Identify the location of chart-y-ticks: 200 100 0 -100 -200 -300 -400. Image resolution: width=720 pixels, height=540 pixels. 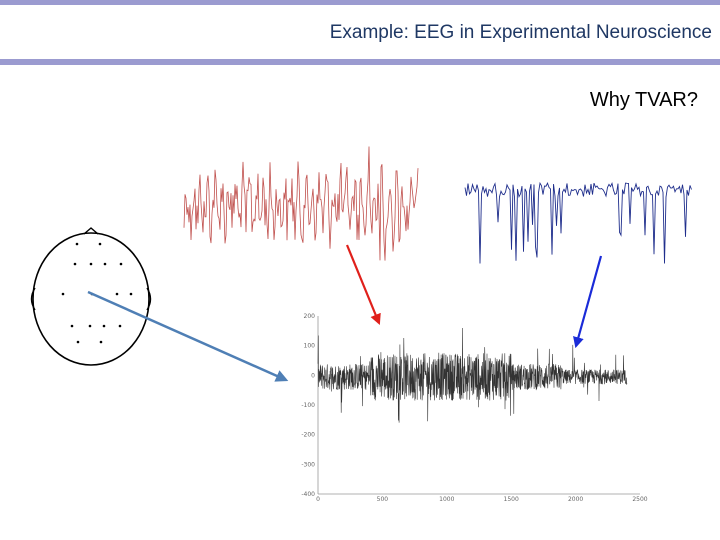
(308, 405).